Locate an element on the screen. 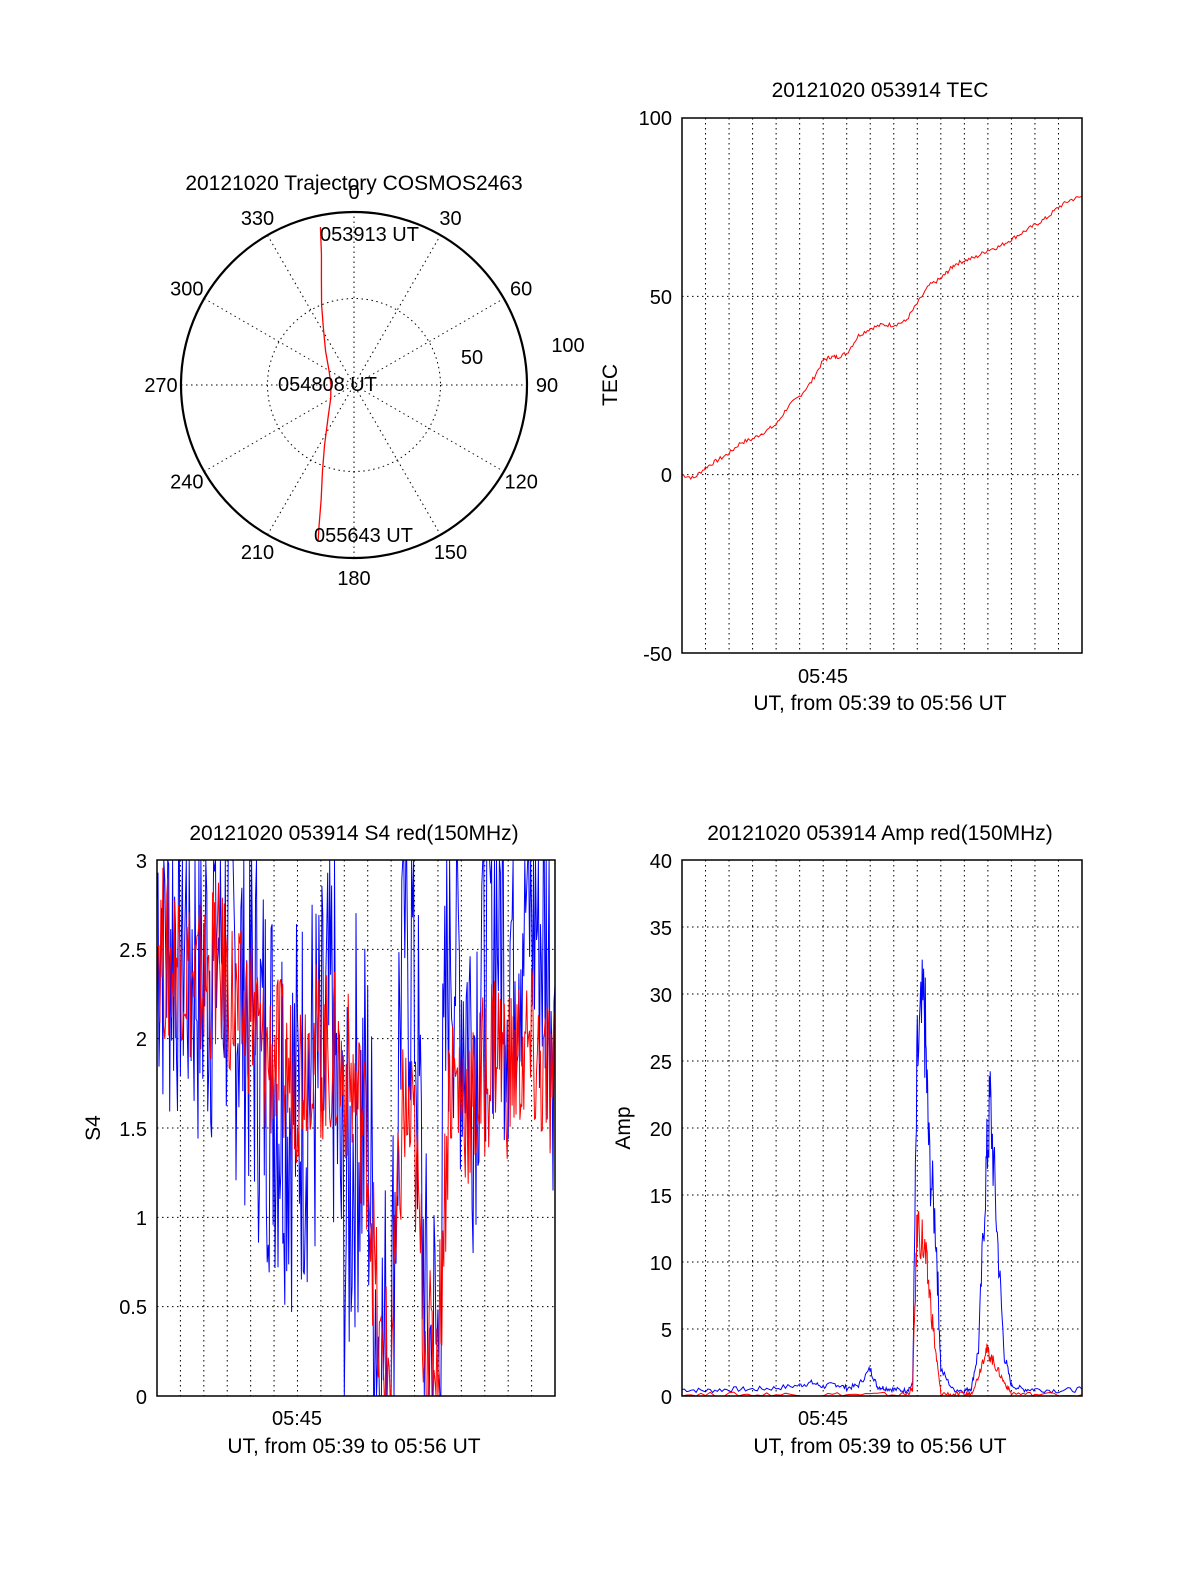  tec-y-tick-0: 0 is located at coordinates (666, 476).